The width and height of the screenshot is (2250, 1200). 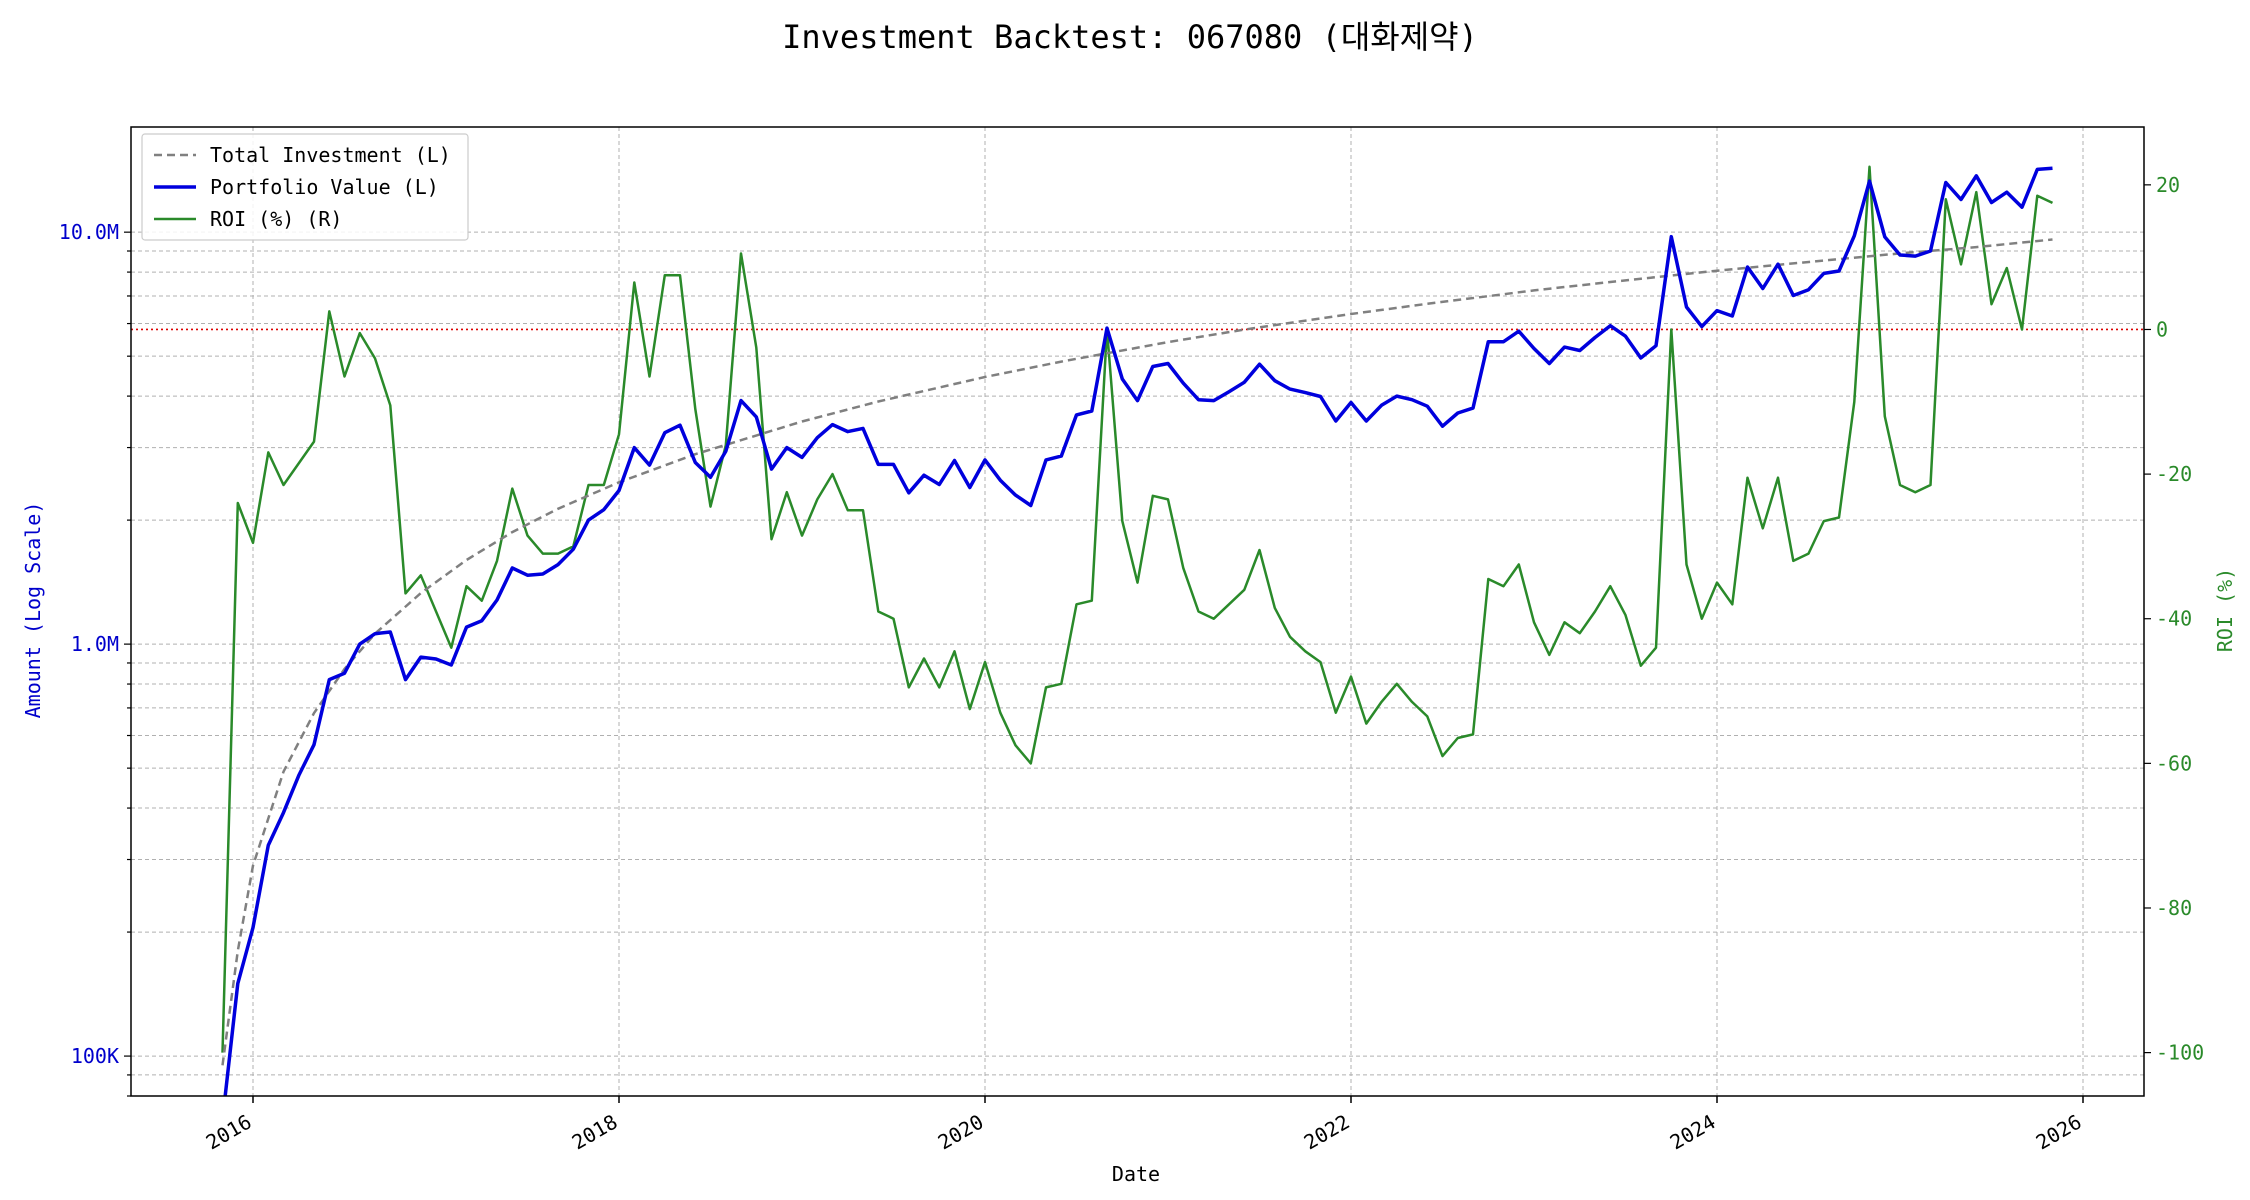 What do you see at coordinates (1327, 1132) in the screenshot?
I see `x-tick-label: 2022` at bounding box center [1327, 1132].